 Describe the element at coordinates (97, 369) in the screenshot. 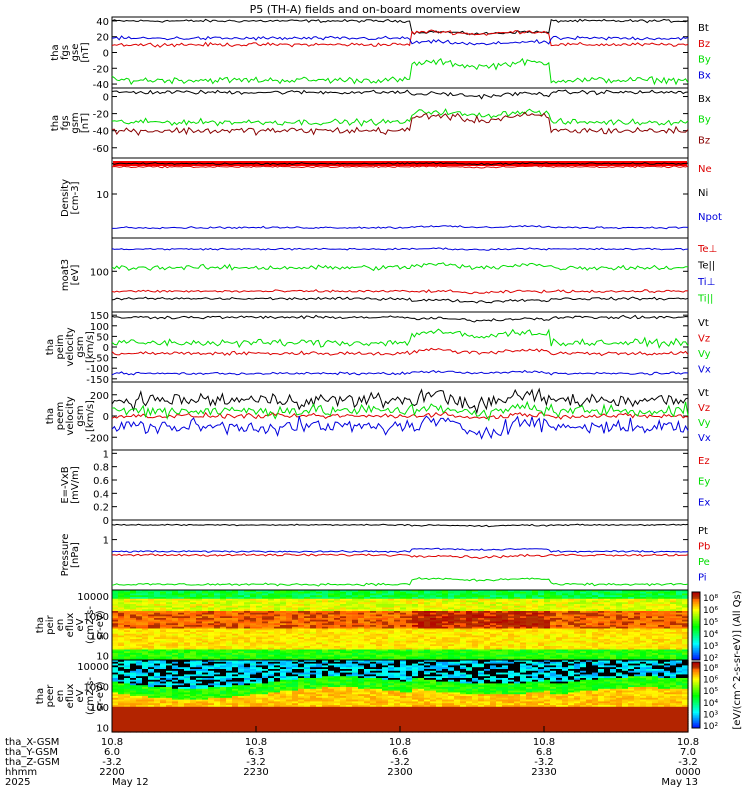

I see `panel-4-ytick-label-5: -100` at that location.